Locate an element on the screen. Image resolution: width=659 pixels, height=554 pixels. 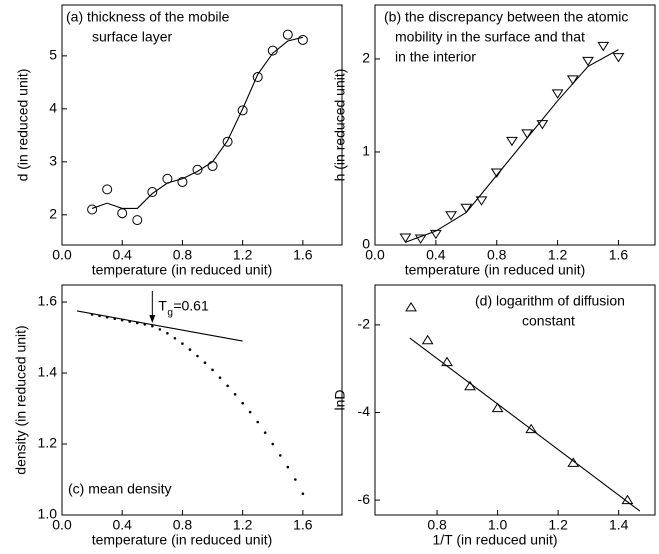
y-axis-title: density (in reduced unit) is located at coordinates (21, 399).